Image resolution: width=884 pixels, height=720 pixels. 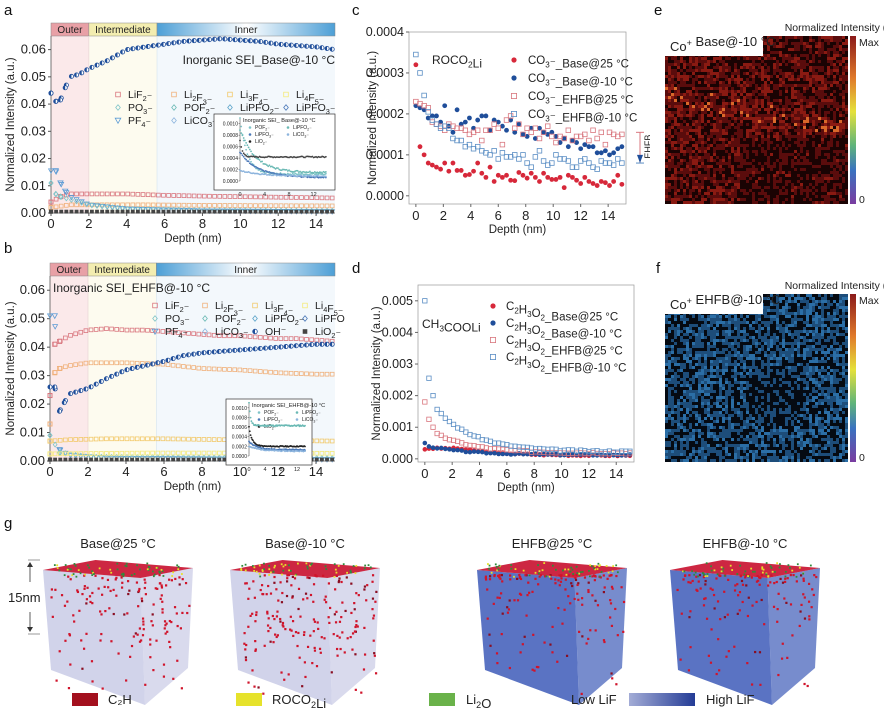 What do you see at coordinates (301, 136) in the screenshot?
I see `inset-legend-label: LiCO3⁻` at bounding box center [301, 136].